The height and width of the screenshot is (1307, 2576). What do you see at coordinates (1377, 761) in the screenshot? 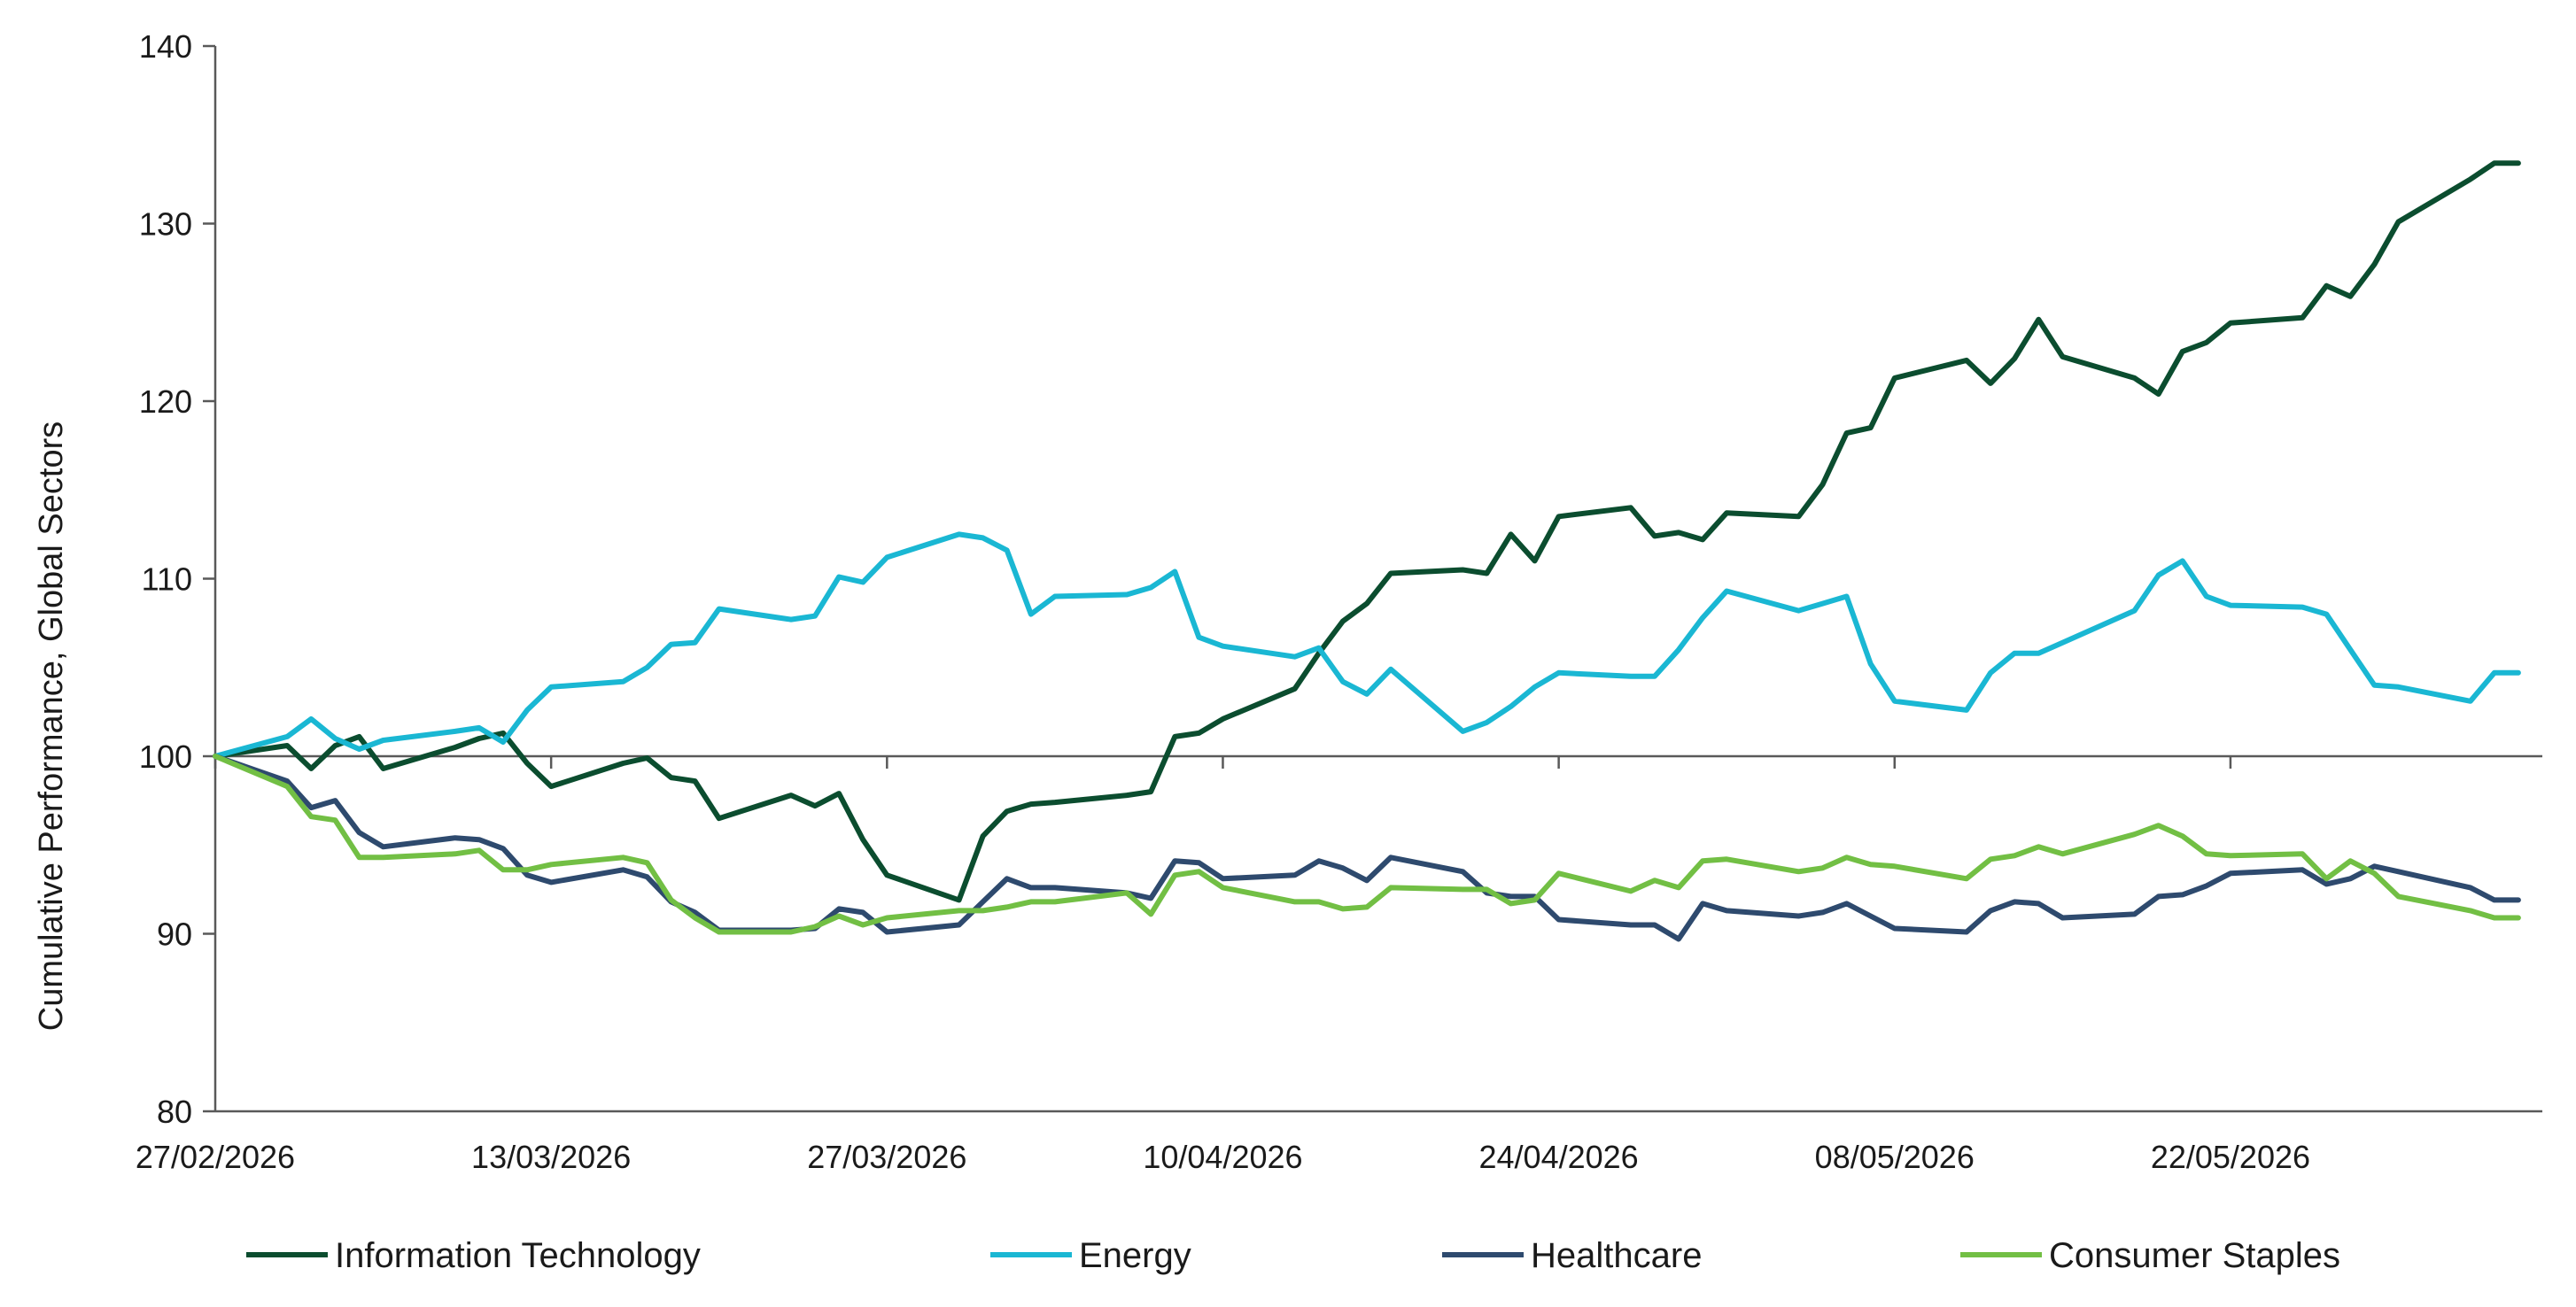
I see `reference-line-layer` at bounding box center [1377, 761].